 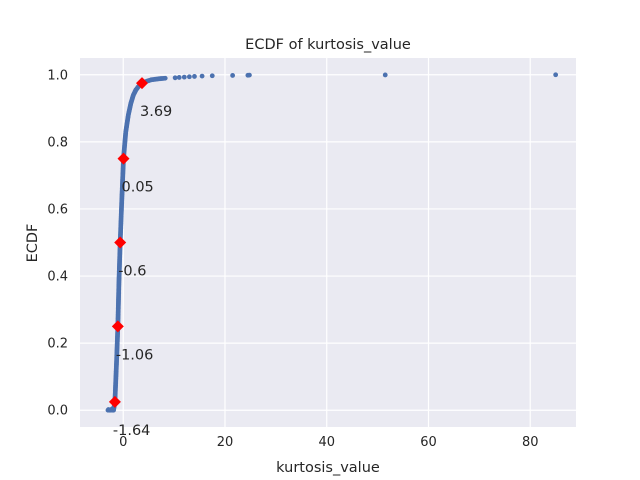 What do you see at coordinates (156, 112) in the screenshot?
I see `quantile-label: 3.69` at bounding box center [156, 112].